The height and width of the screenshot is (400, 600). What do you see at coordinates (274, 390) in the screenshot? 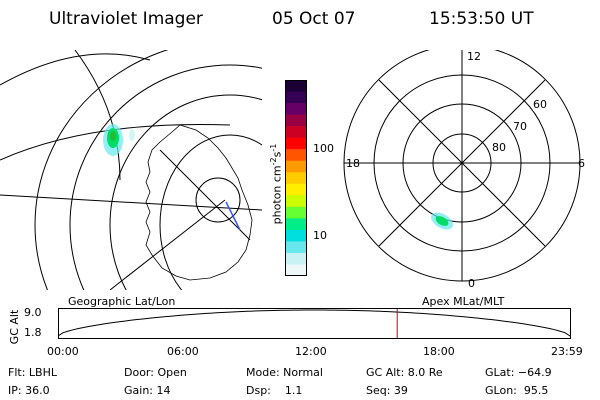
I see `status-dsp: Dsp: 1.1` at bounding box center [274, 390].